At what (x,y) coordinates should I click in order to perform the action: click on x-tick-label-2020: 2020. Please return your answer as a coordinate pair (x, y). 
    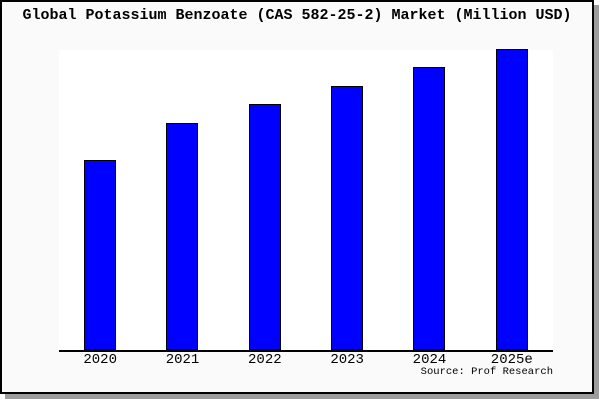
    Looking at the image, I should click on (100, 360).